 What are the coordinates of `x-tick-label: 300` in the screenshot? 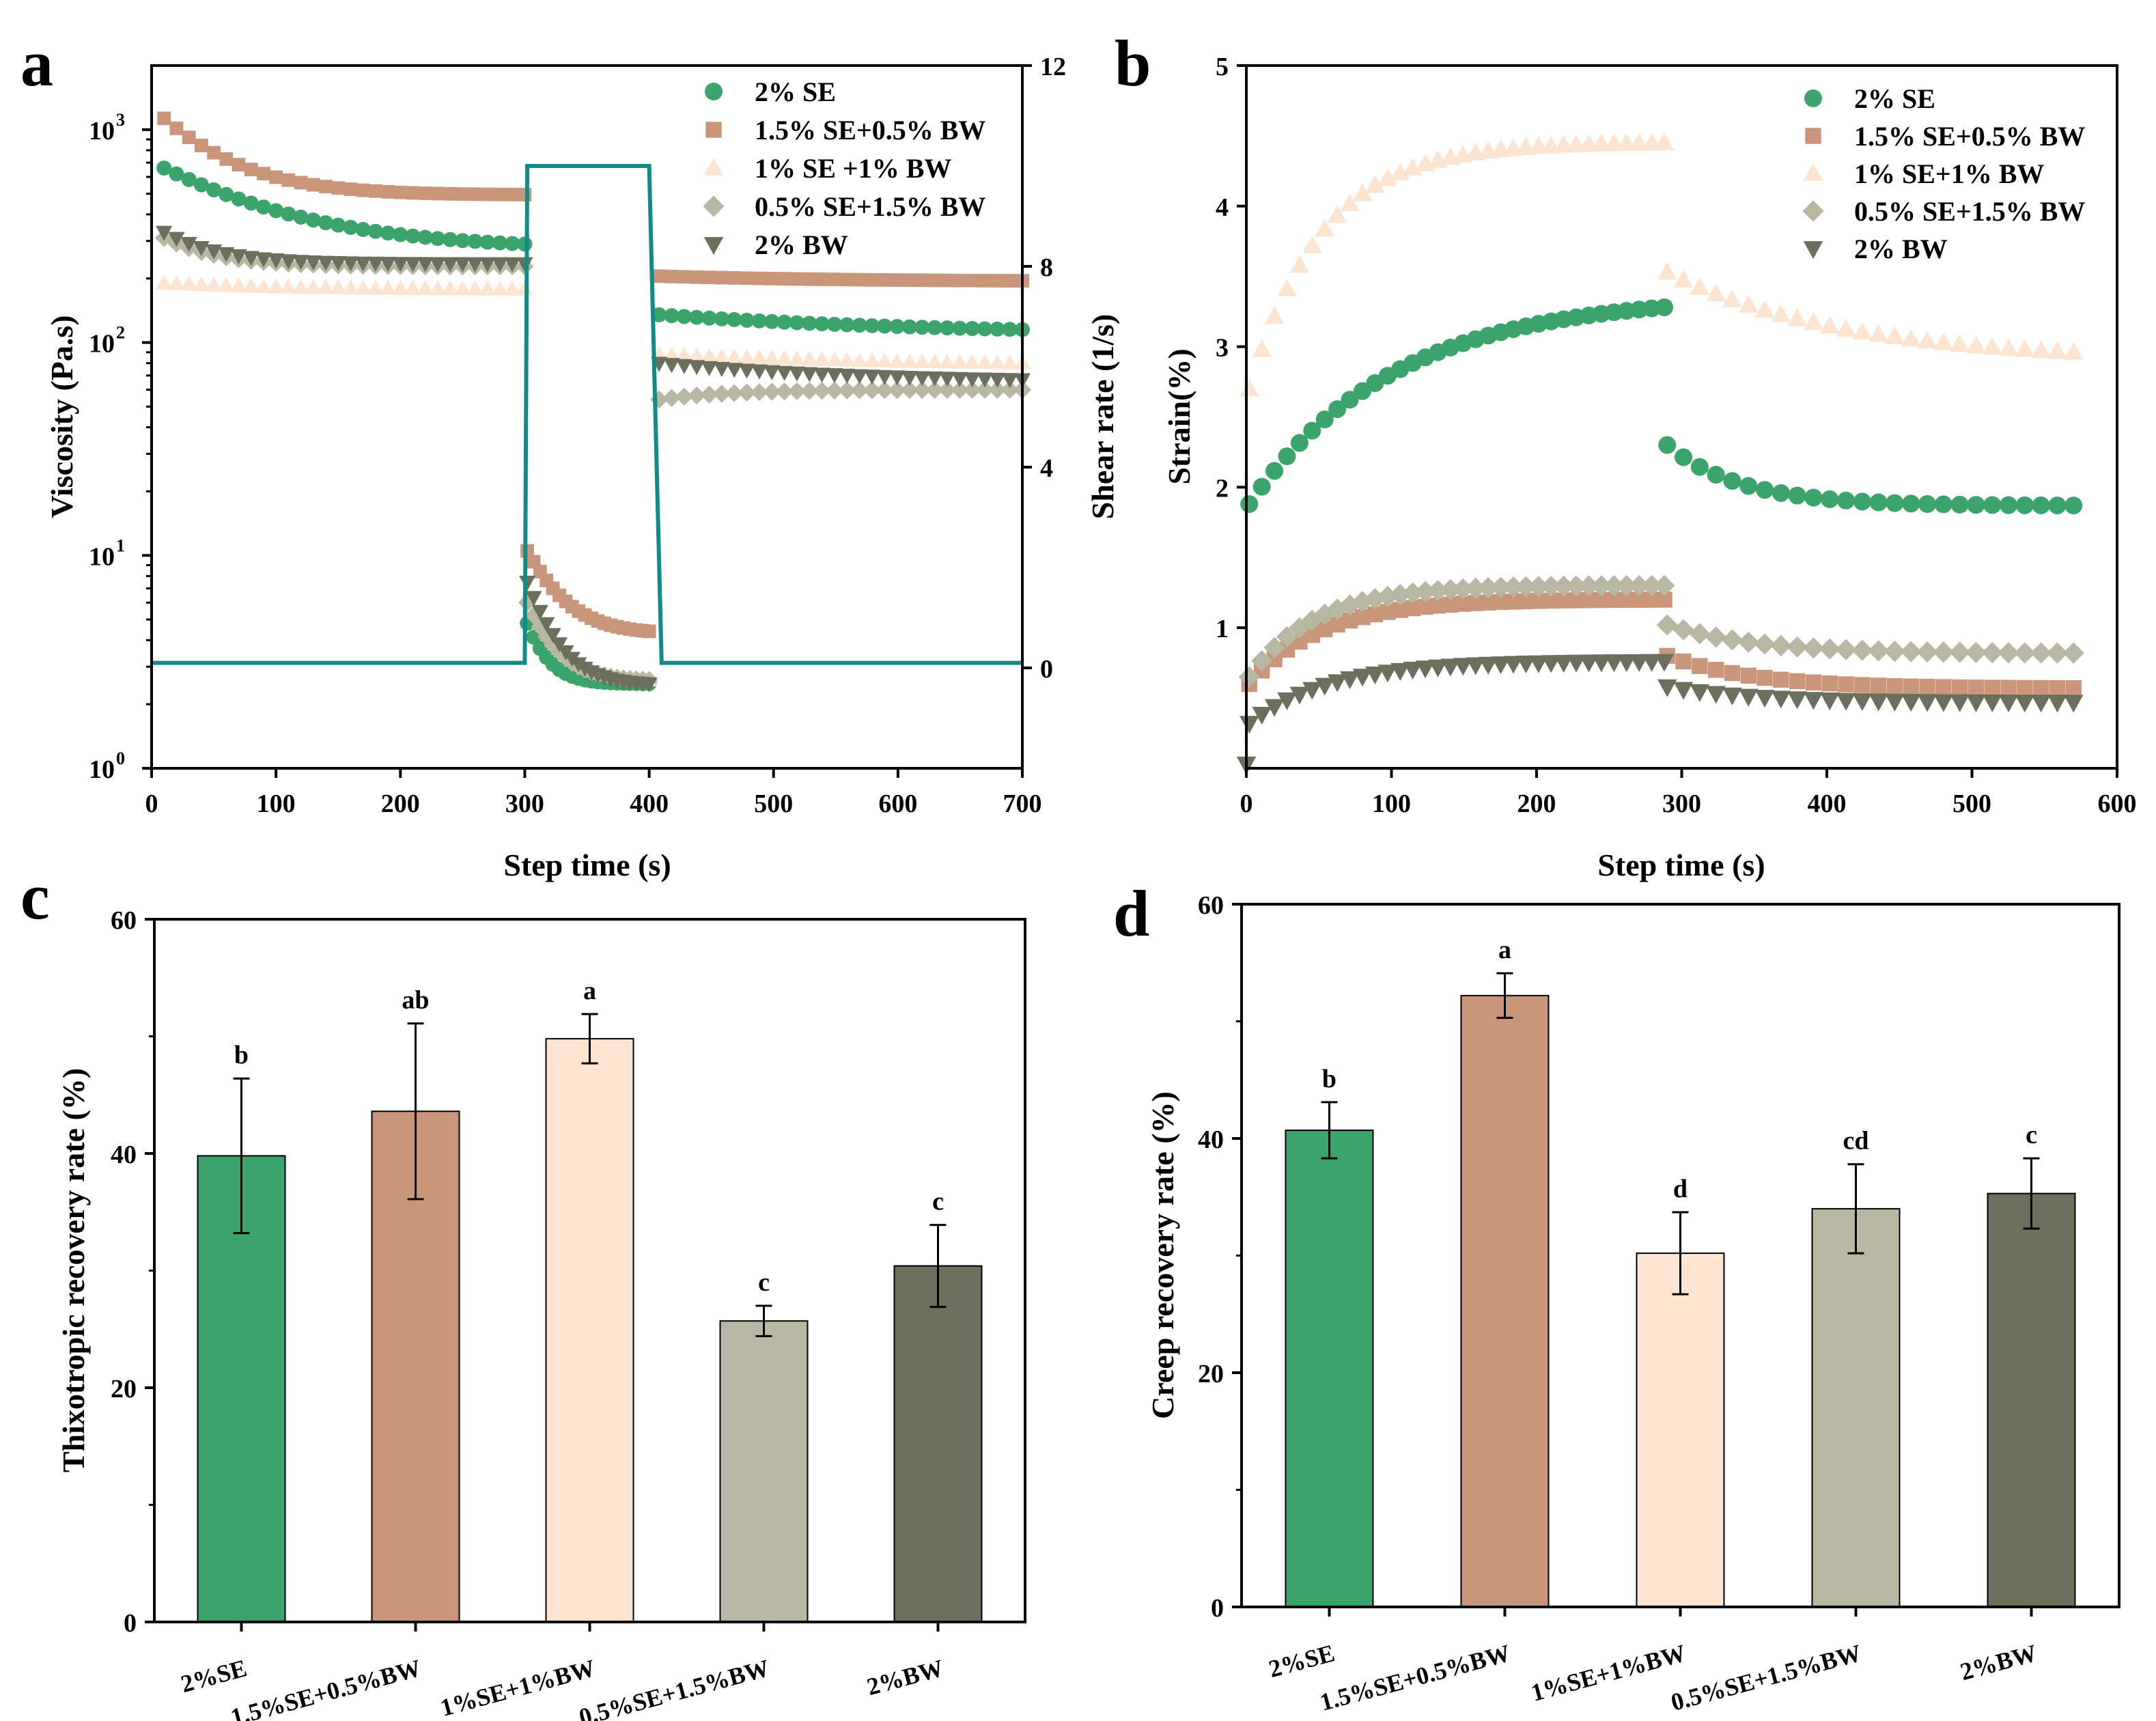 It's located at (524, 803).